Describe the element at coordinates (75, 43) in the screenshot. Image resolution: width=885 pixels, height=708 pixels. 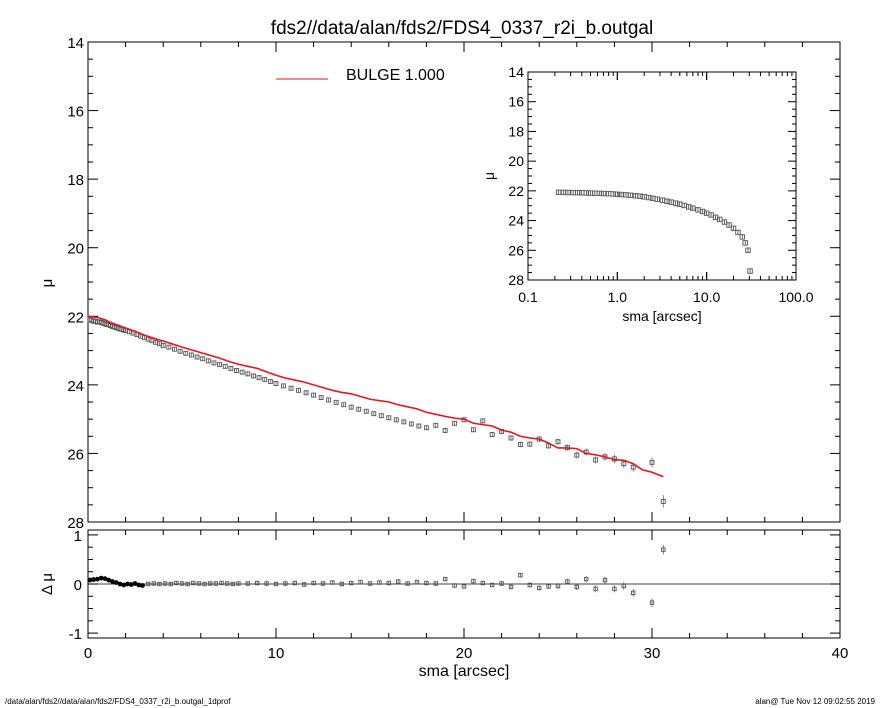
I see `main-y-tick-label: 14` at that location.